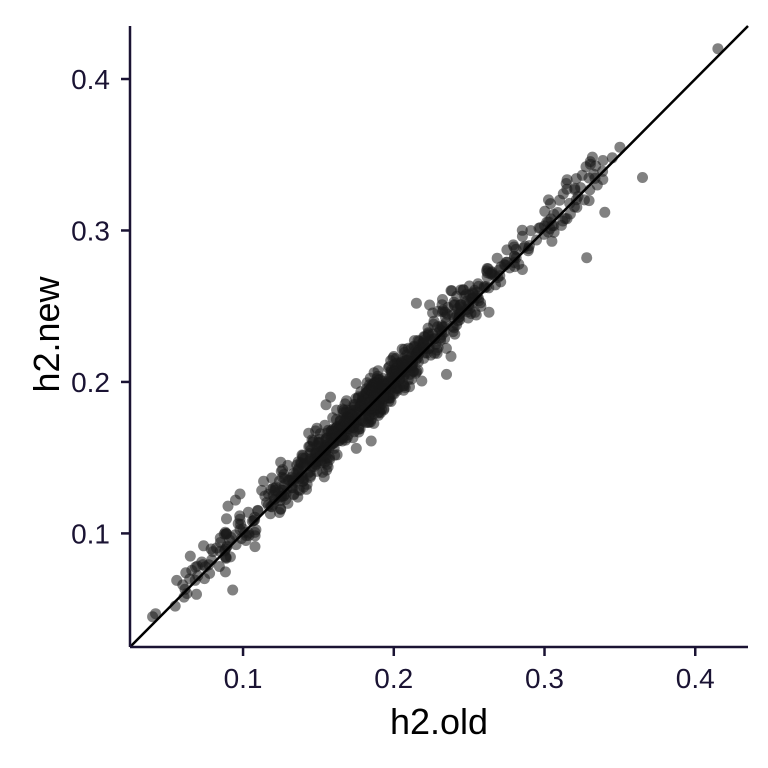 The image size is (768, 768). What do you see at coordinates (469, 670) in the screenshot?
I see `x-axis-ticks: 0.1 0.2 0.3 0.4` at bounding box center [469, 670].